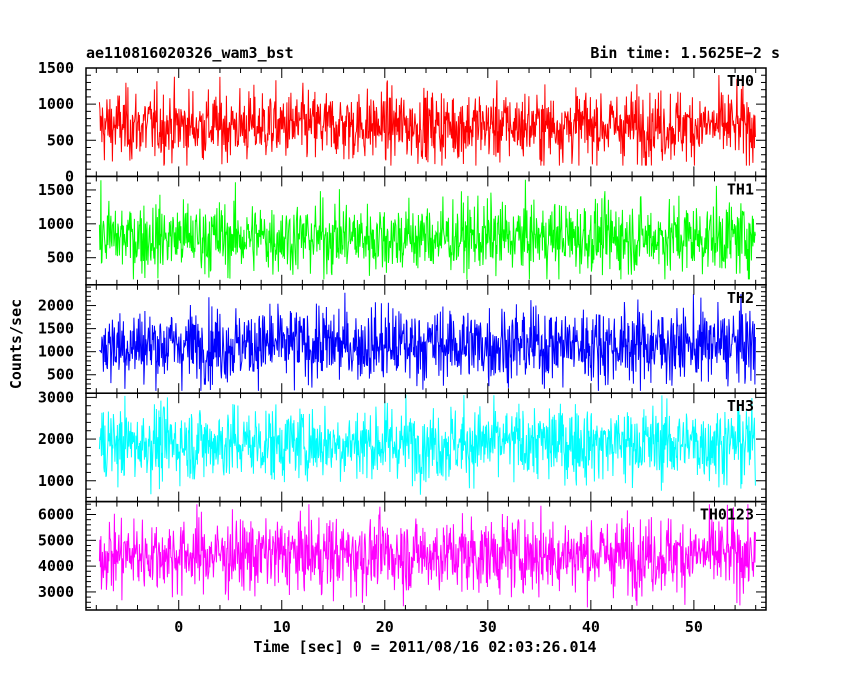 Image resolution: width=850 pixels, height=680 pixels. I want to click on panel-th3: 1000 2000 3000 TH3, so click(402, 445).